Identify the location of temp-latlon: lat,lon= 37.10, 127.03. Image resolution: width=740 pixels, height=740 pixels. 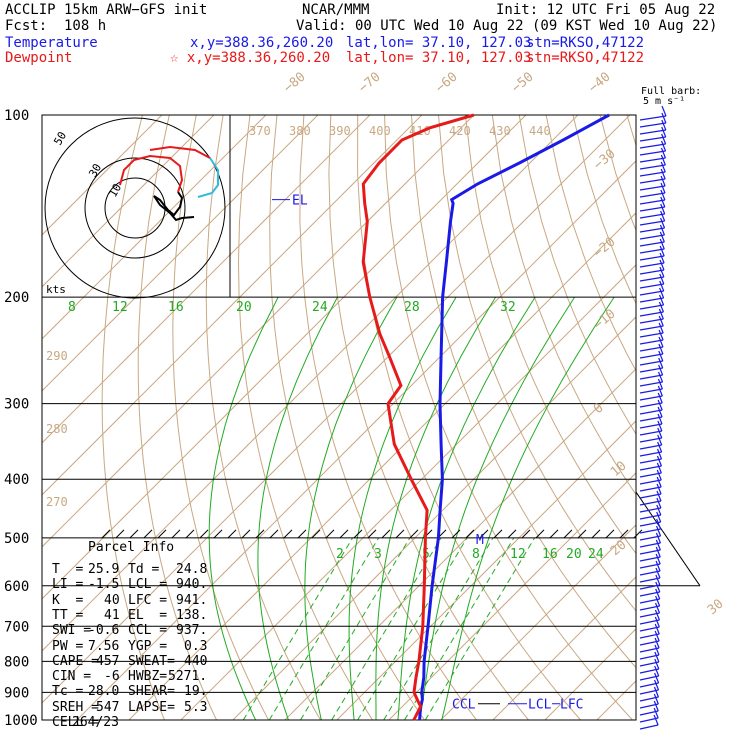
(439, 43).